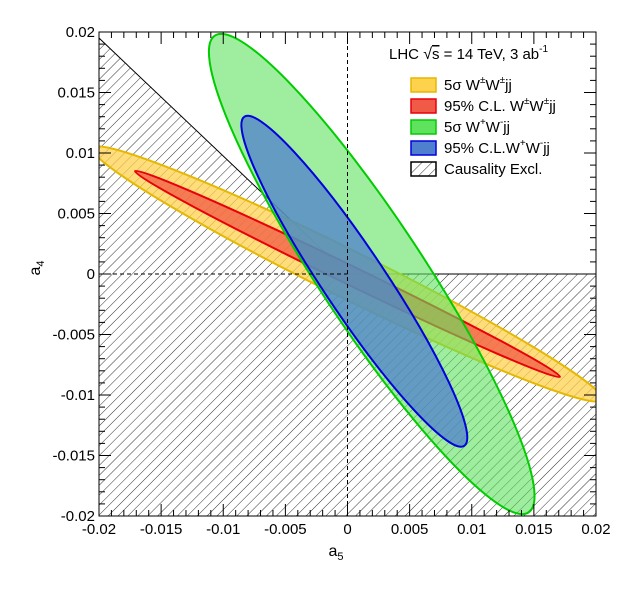  I want to click on legend-label: 5σ W+W-jj, so click(477, 126).